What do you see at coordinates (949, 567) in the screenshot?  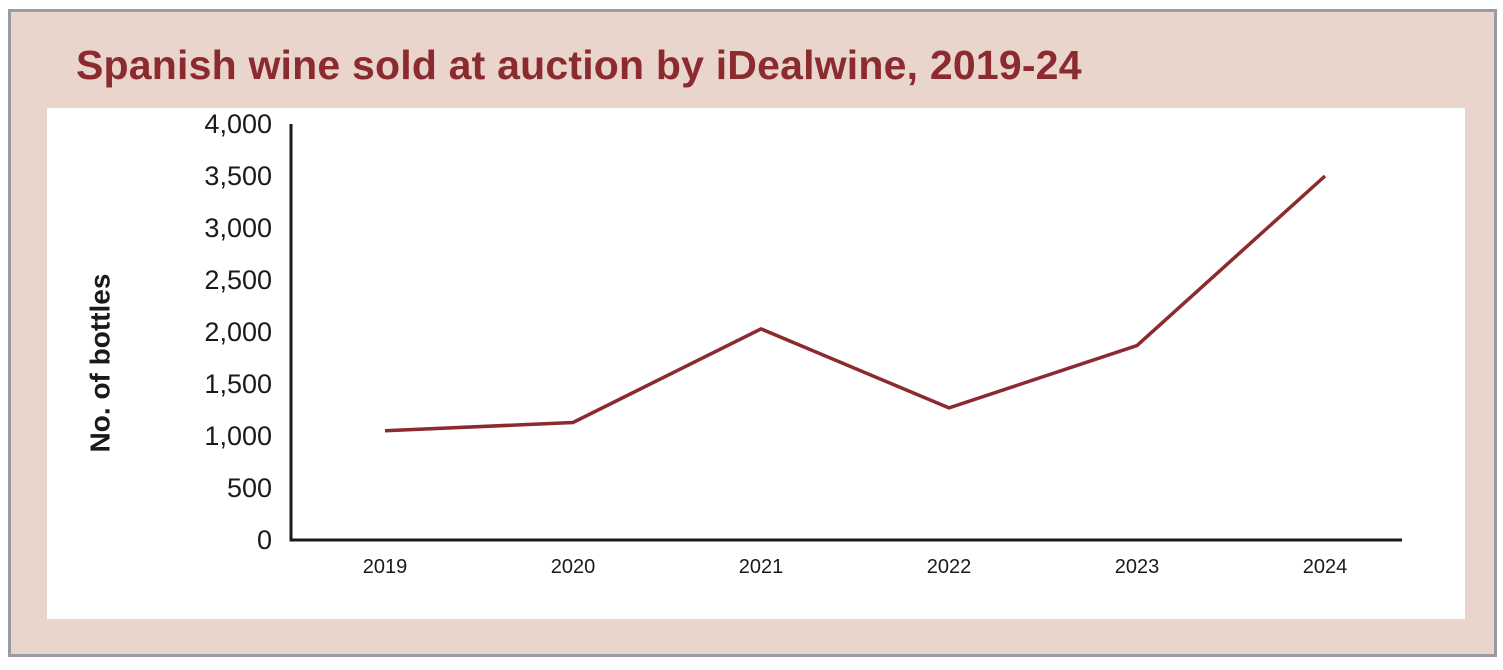 I see `x-tick-label: 2022` at bounding box center [949, 567].